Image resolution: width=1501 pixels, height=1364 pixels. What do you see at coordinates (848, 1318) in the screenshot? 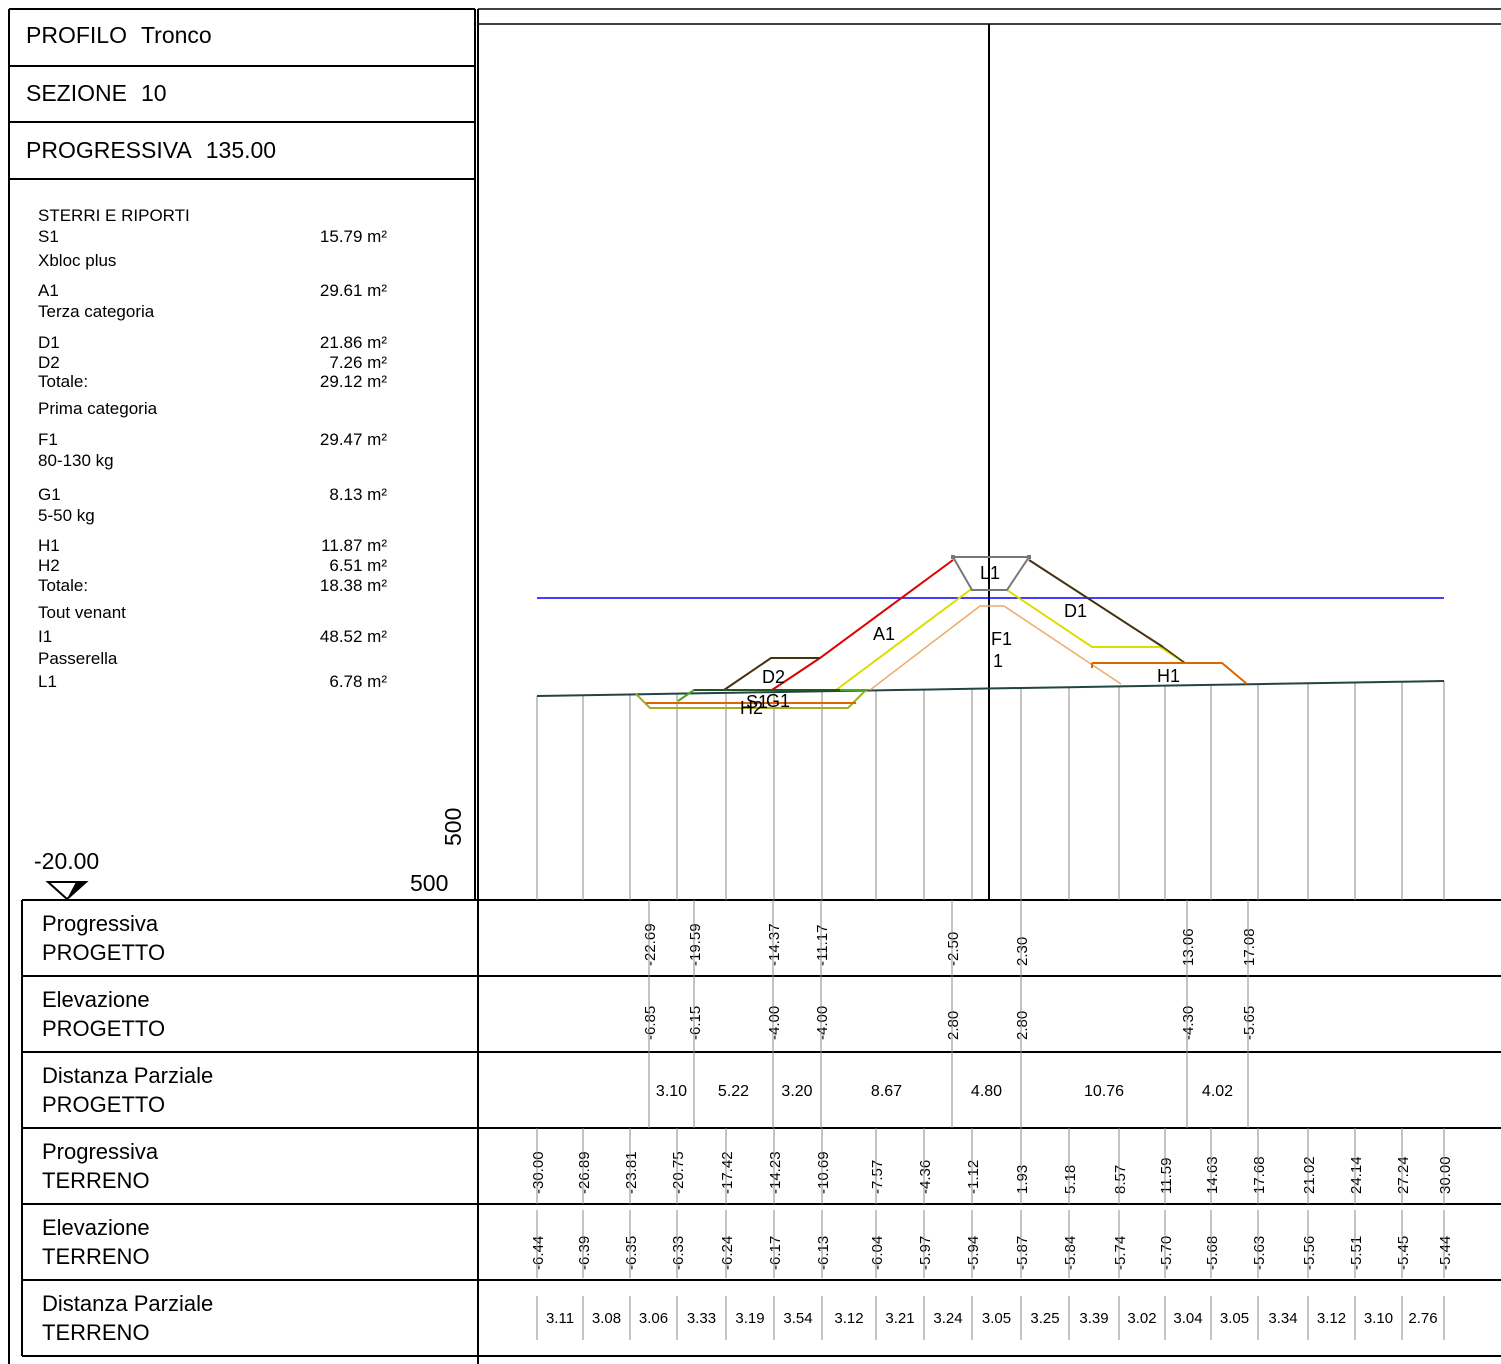
I see `distanza-terreno-value: 3.12` at bounding box center [848, 1318].